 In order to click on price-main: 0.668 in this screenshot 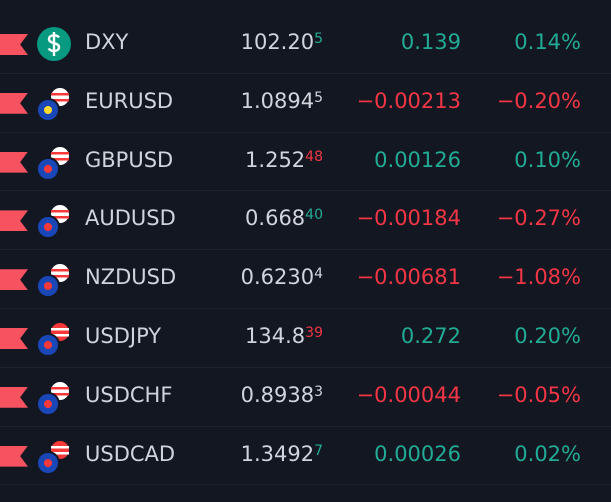, I will do `click(275, 218)`.